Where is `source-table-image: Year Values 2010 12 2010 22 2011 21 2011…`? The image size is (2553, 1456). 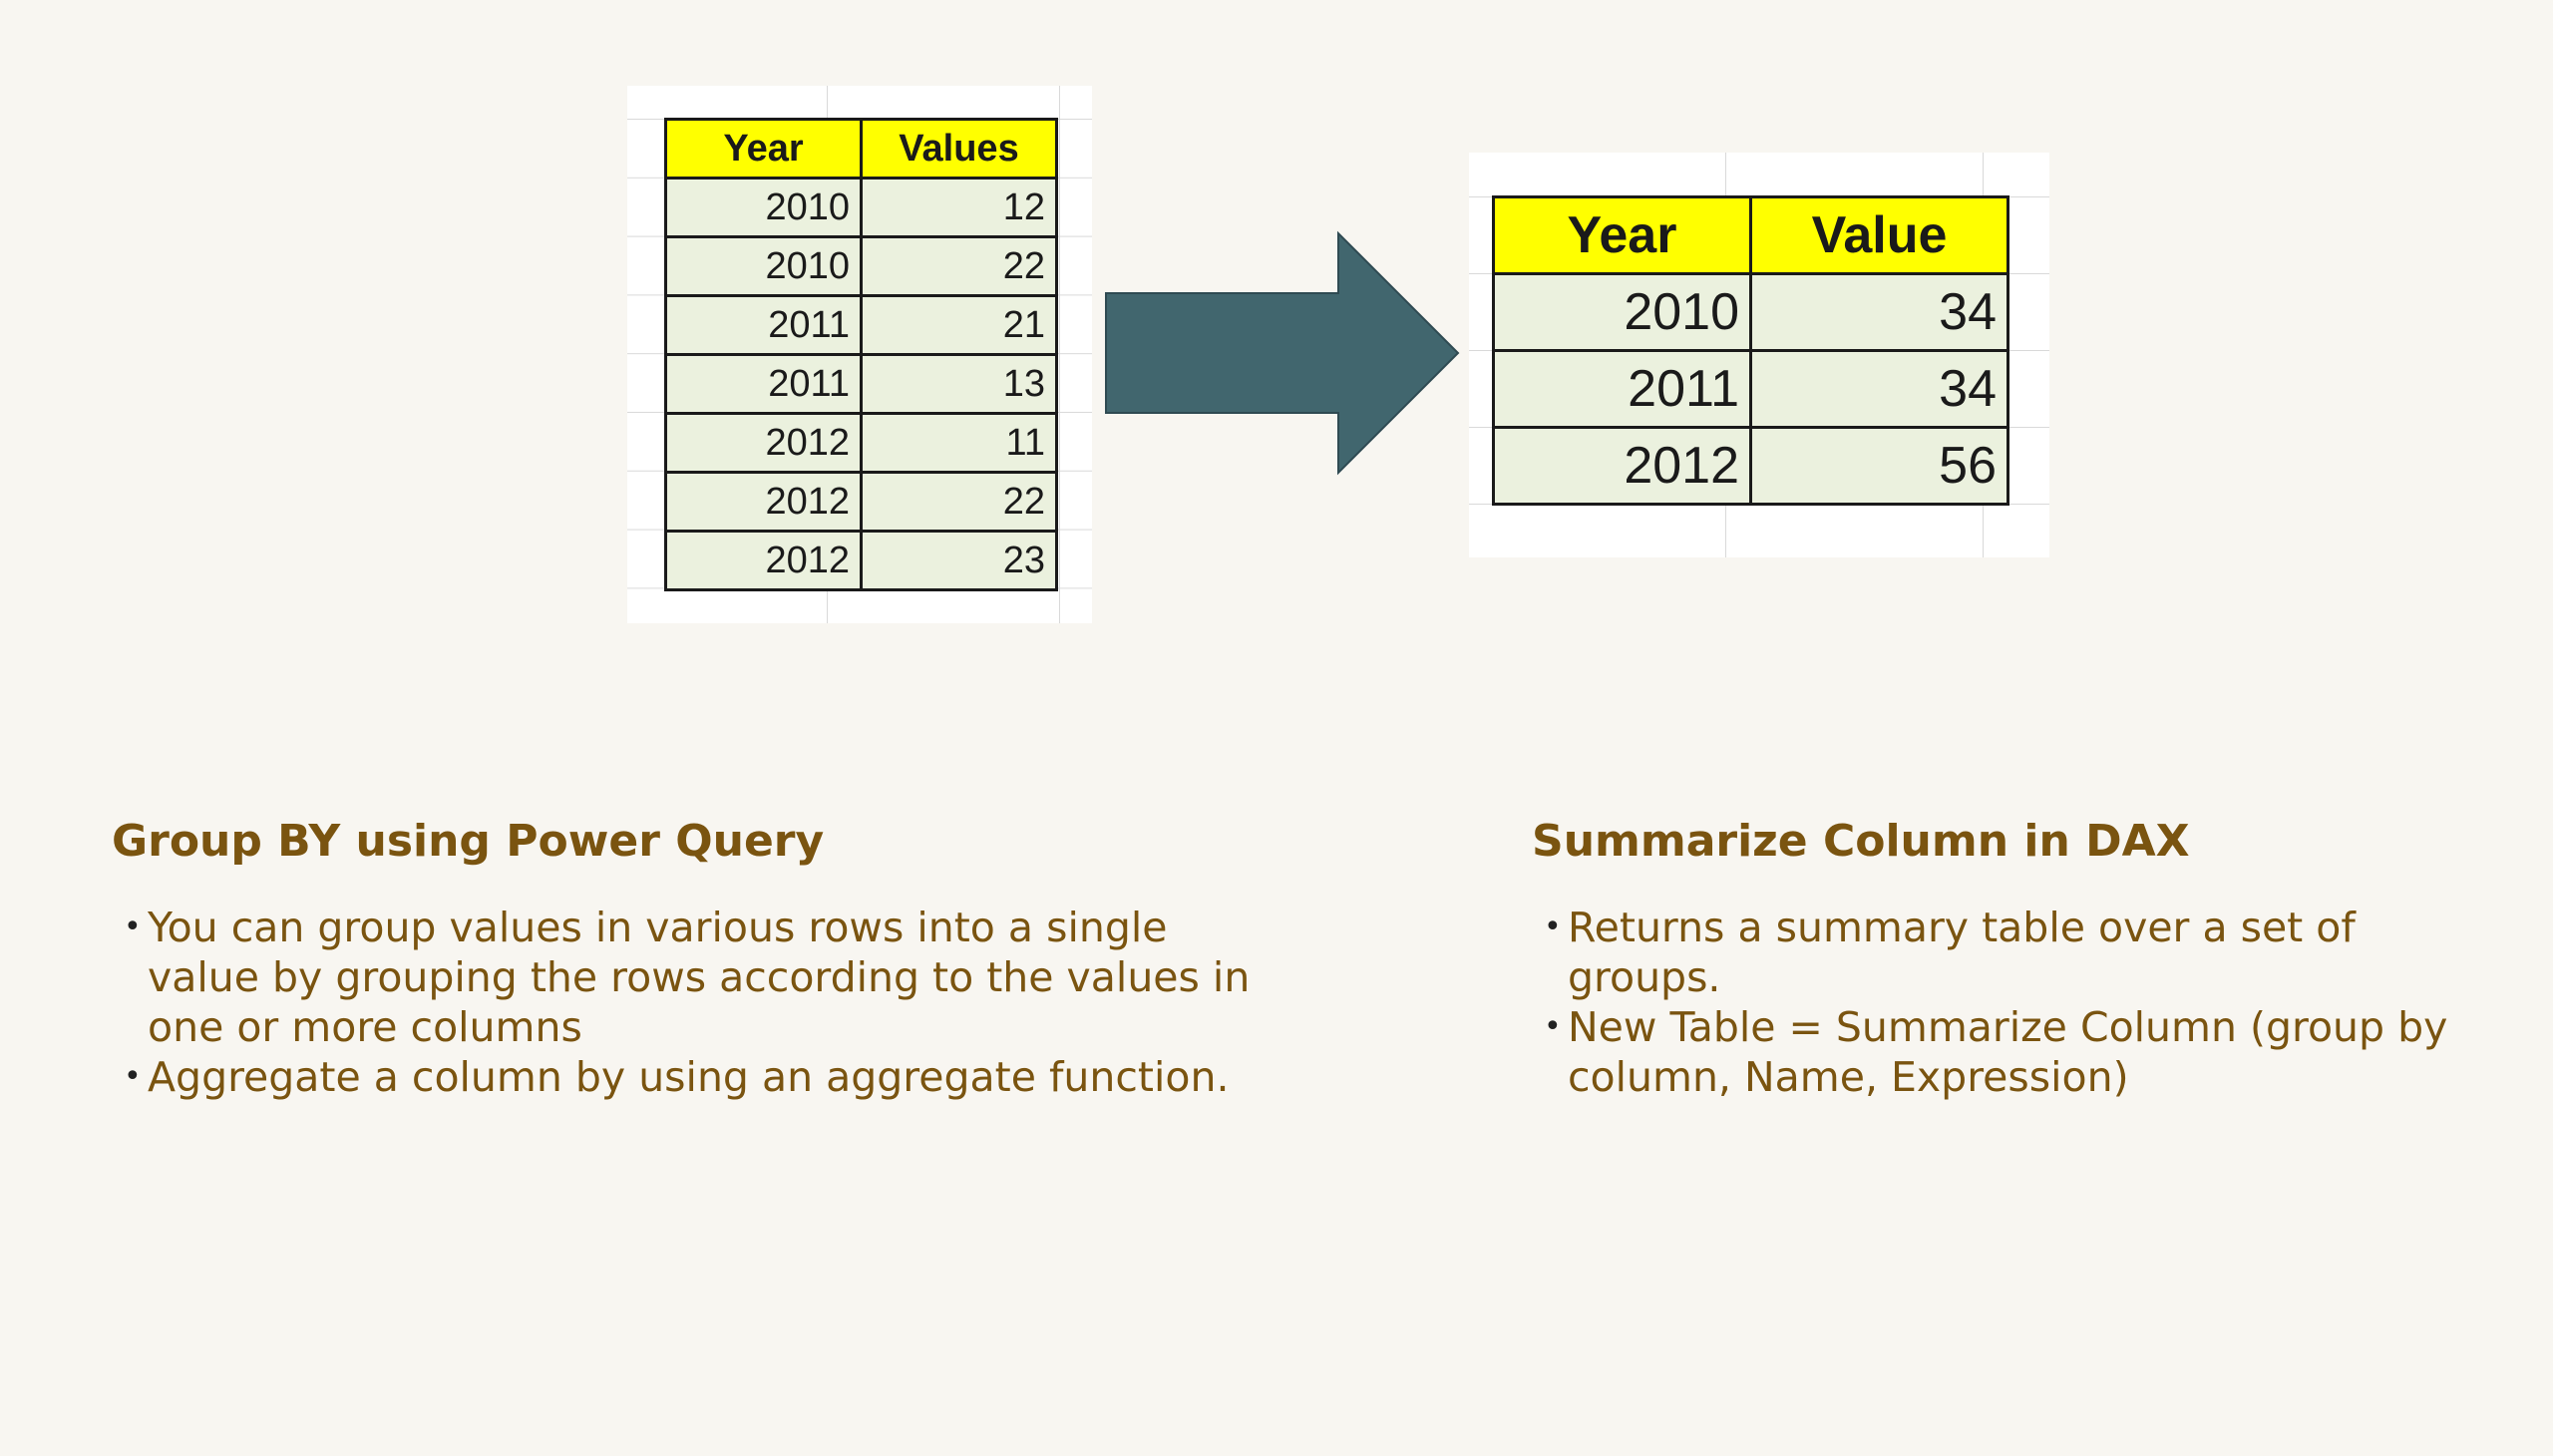 source-table-image: Year Values 2010 12 2010 22 2011 21 2011… is located at coordinates (860, 354).